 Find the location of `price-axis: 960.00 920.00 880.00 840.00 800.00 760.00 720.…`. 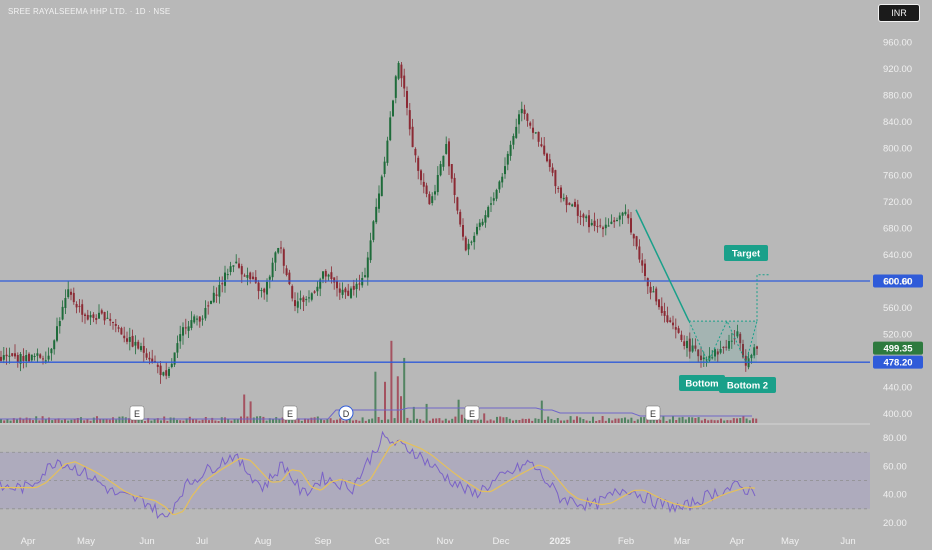

price-axis: 960.00 920.00 880.00 840.00 800.00 760.00 720.… is located at coordinates (898, 229).